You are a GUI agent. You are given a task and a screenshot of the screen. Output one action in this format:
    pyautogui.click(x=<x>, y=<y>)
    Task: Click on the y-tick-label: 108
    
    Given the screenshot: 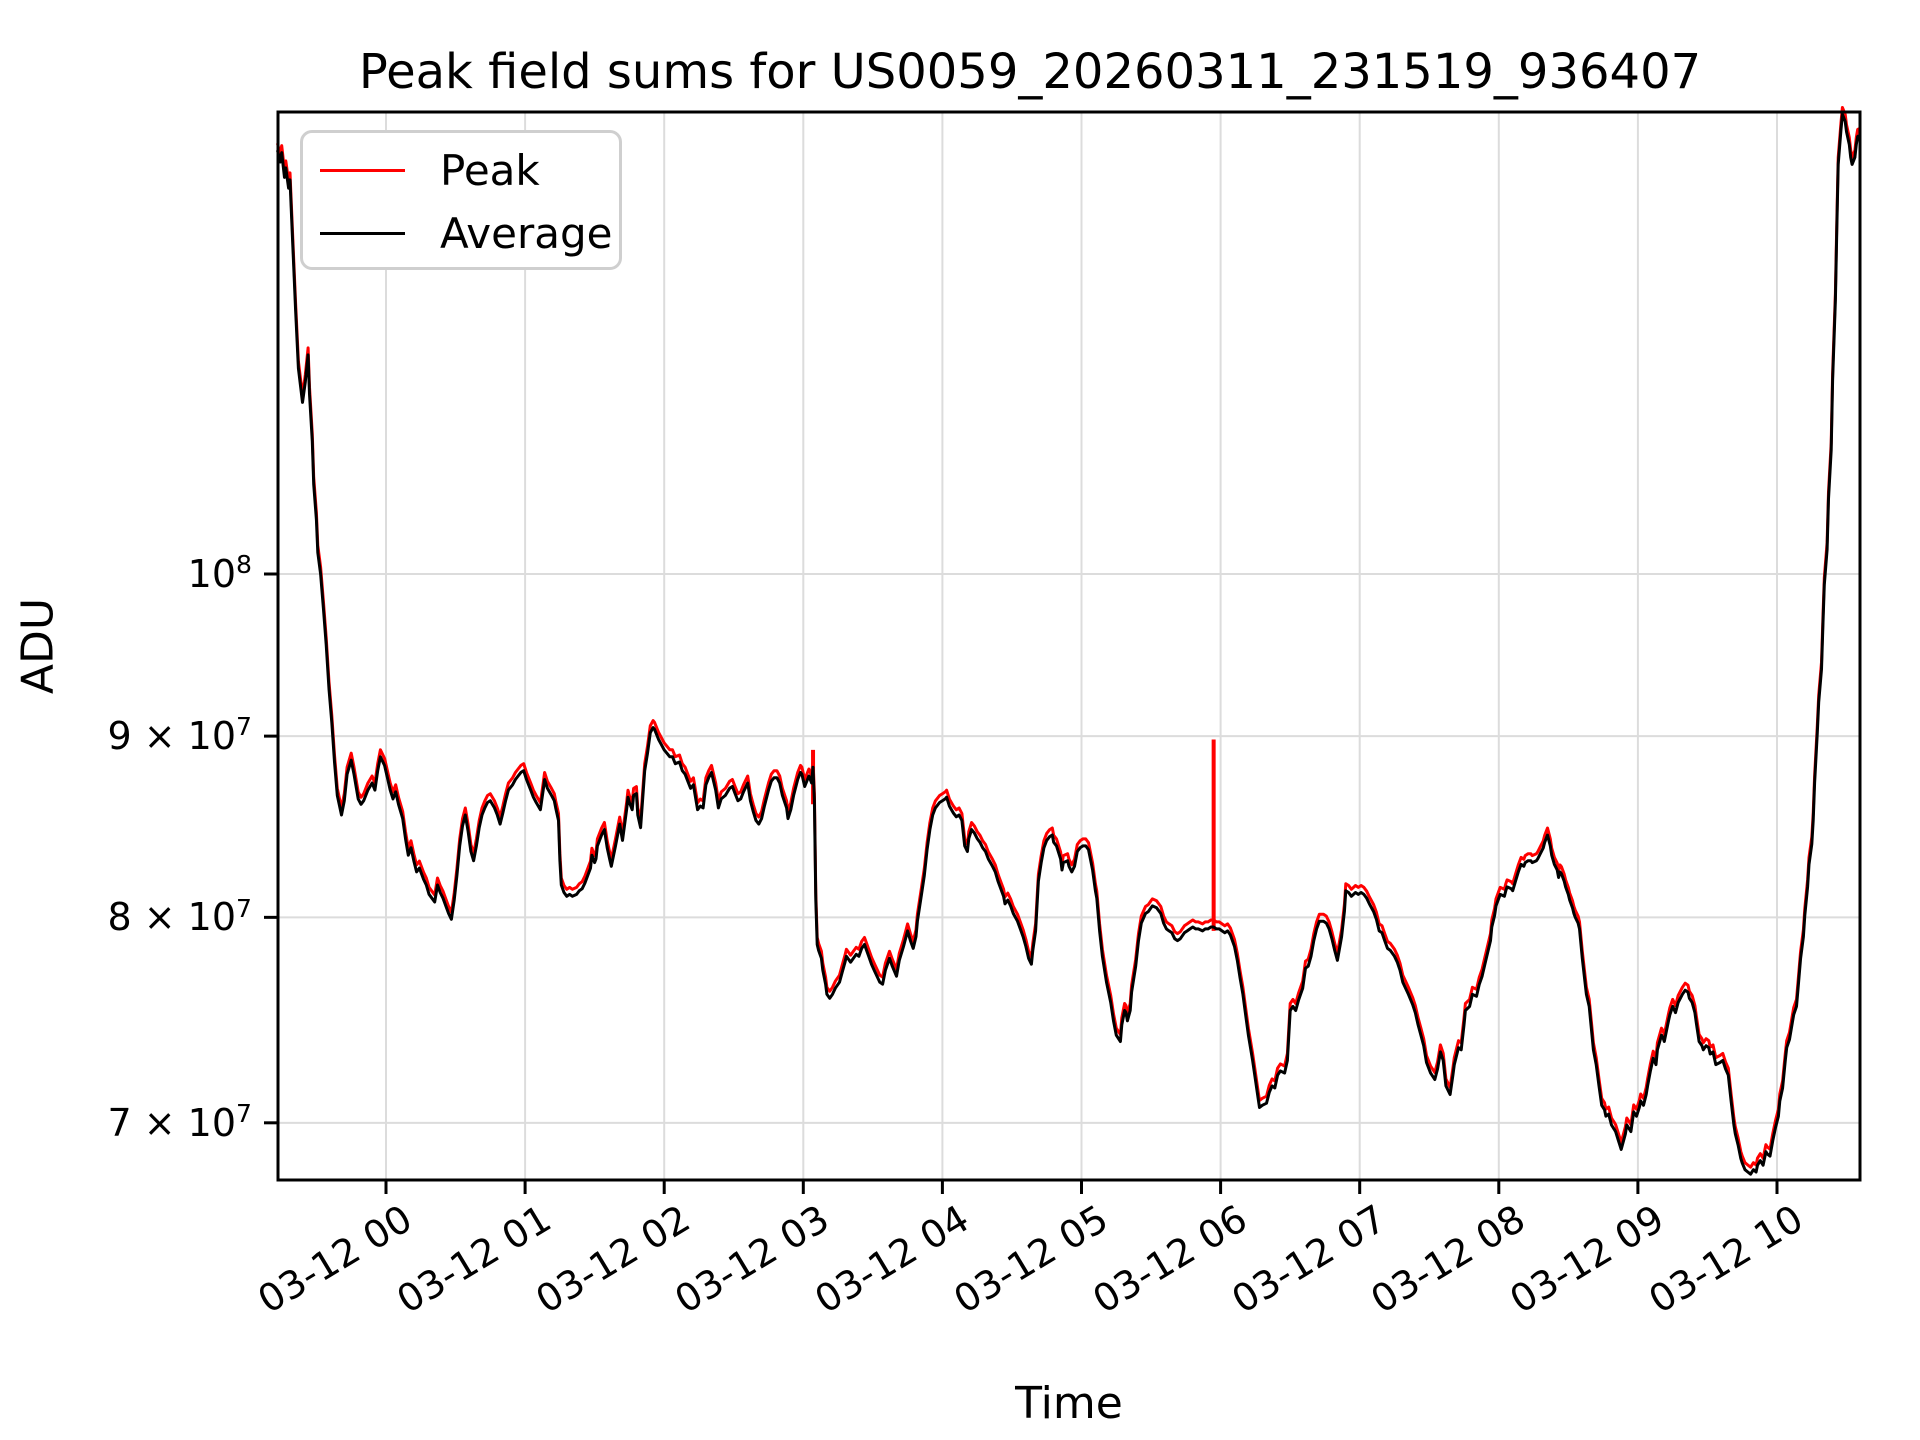 What is the action you would take?
    pyautogui.click(x=219, y=573)
    